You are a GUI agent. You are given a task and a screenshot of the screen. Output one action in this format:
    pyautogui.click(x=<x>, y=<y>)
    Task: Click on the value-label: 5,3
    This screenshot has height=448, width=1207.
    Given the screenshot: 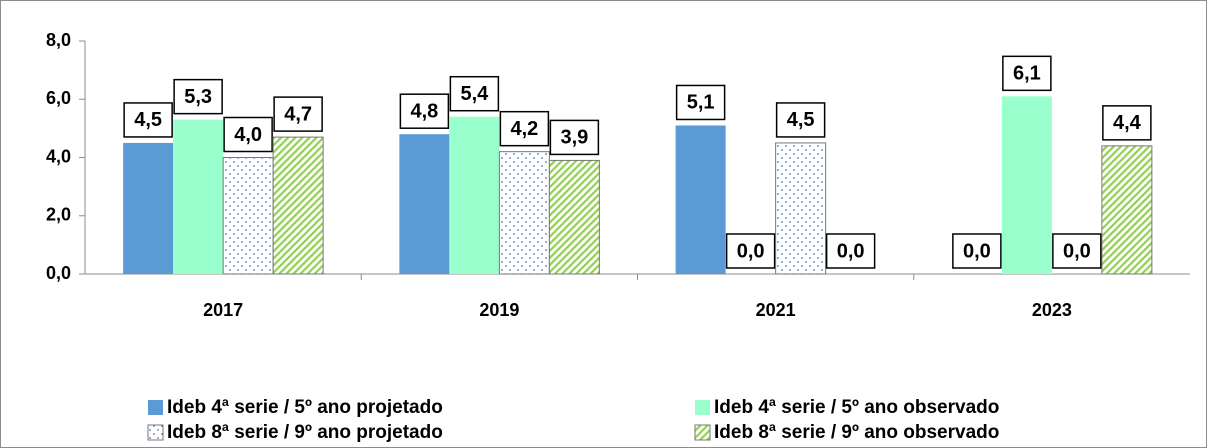 What is the action you would take?
    pyautogui.click(x=198, y=97)
    